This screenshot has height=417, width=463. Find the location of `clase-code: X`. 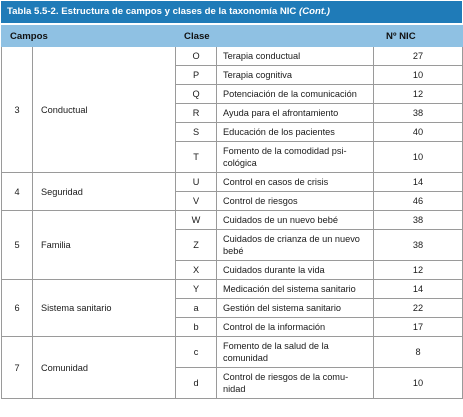

clase-code: X is located at coordinates (196, 270).